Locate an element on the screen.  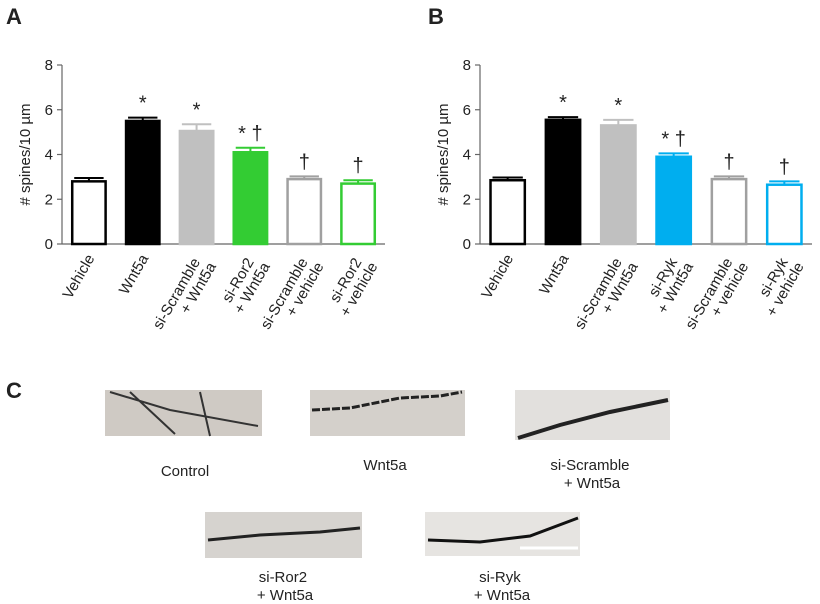
x-tick-label: si-Ror2 + Wnt5a is located at coordinates (245, 284).